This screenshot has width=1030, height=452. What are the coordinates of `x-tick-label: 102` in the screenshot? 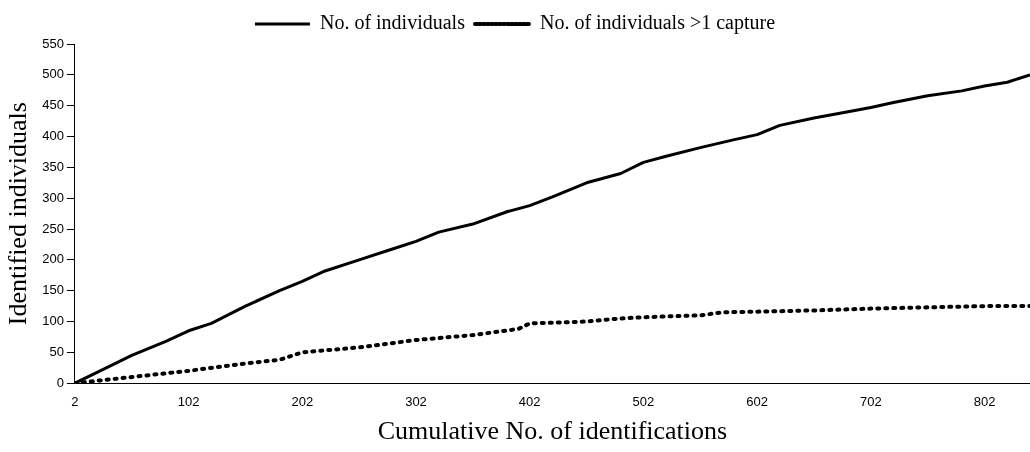 It's located at (188, 401).